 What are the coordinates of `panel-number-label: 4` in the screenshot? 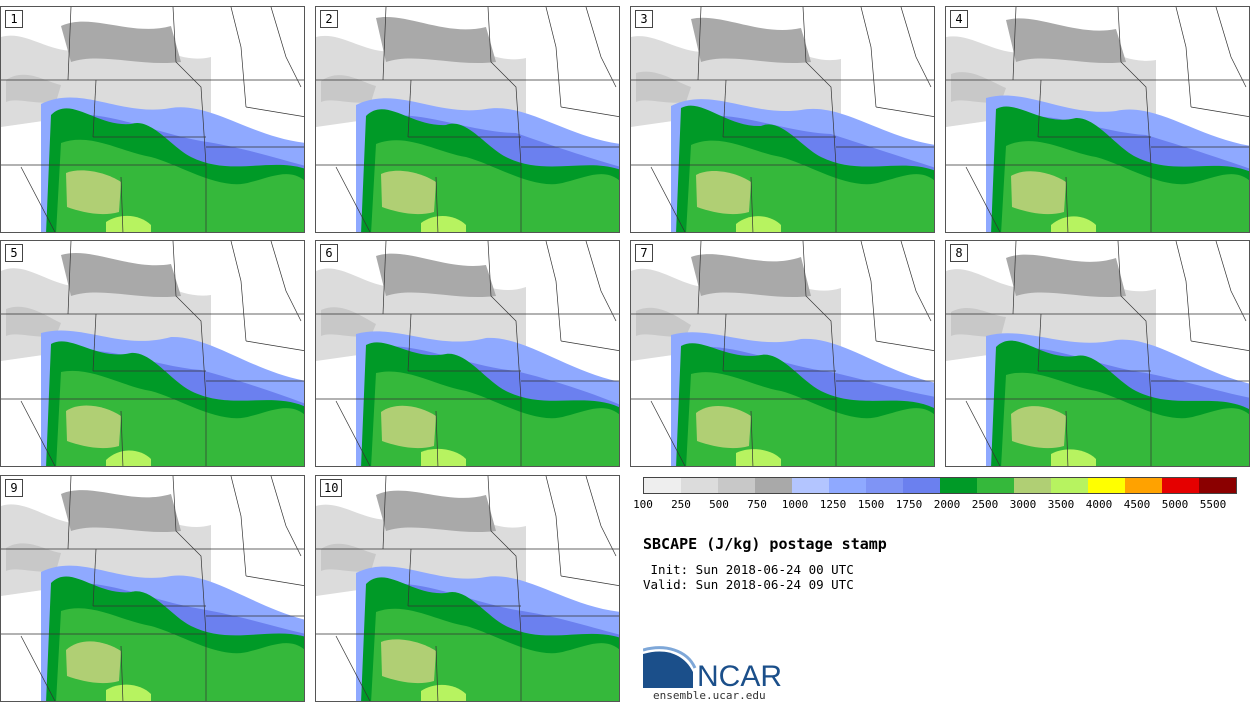 It's located at (959, 19).